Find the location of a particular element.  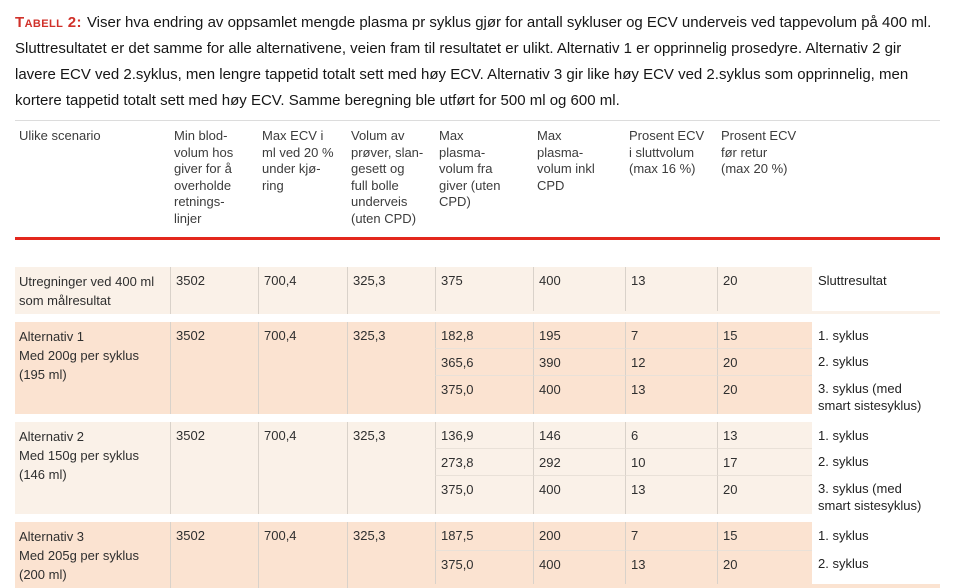

col-header-prosent-ecv-sluttvolum: Prosent ECV i sluttvolum (max 16 %) is located at coordinates (667, 152).